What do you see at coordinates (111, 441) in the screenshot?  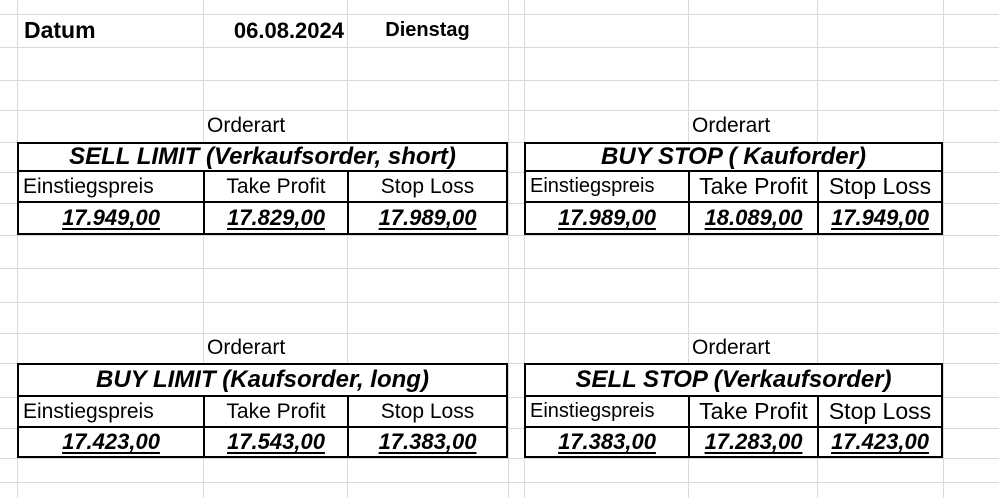 I see `cell-einstiegspreis-value: 17.423,00` at bounding box center [111, 441].